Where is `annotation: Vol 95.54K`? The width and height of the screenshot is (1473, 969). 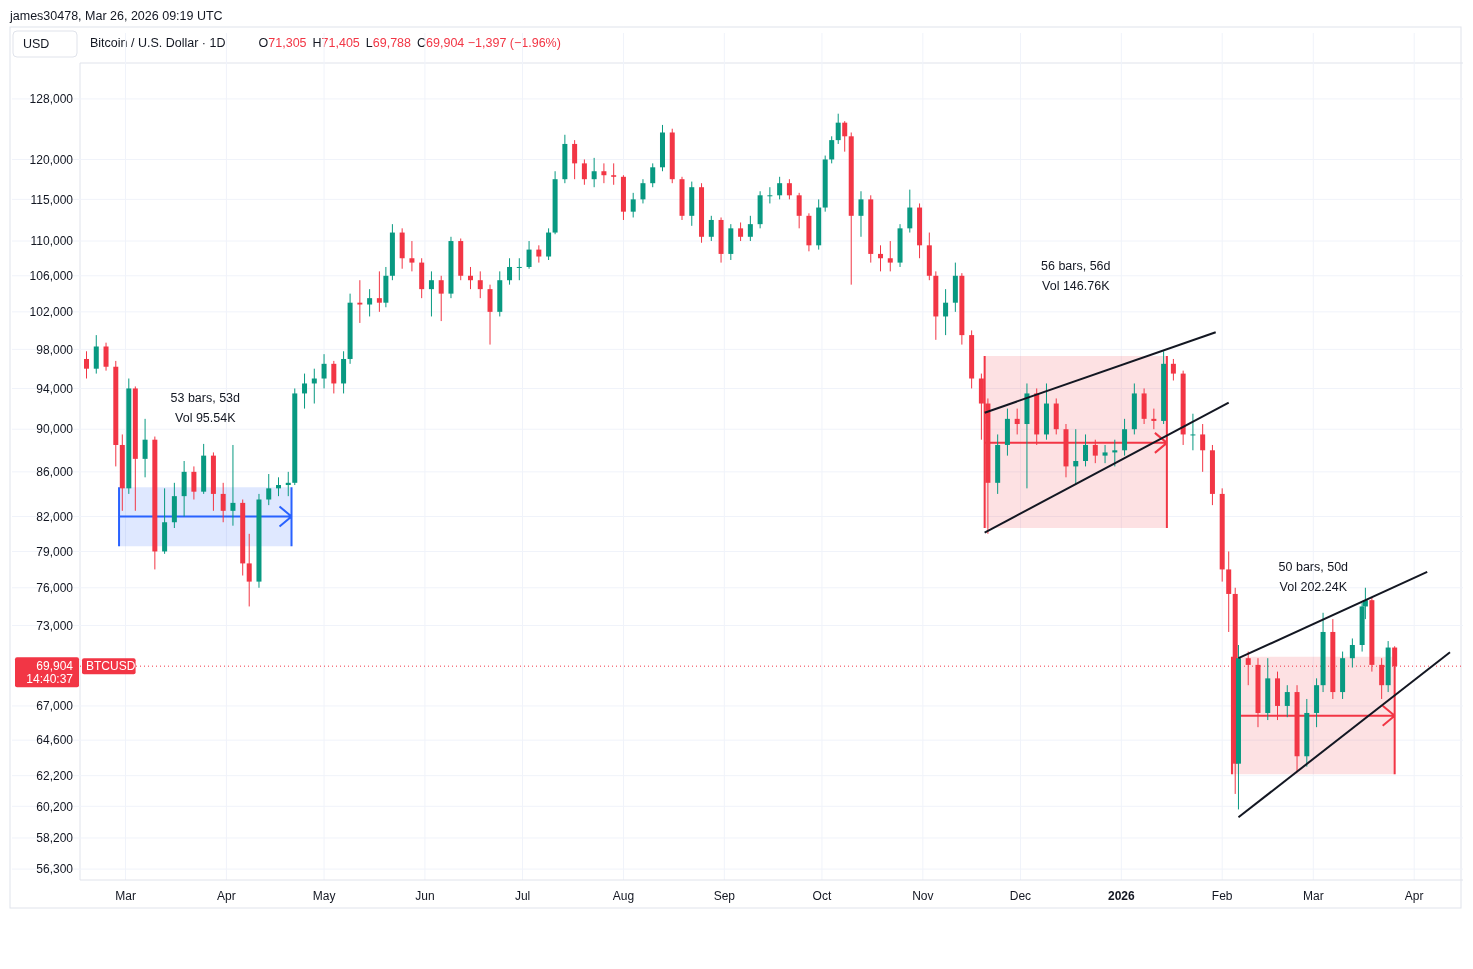
annotation: Vol 95.54K is located at coordinates (206, 417).